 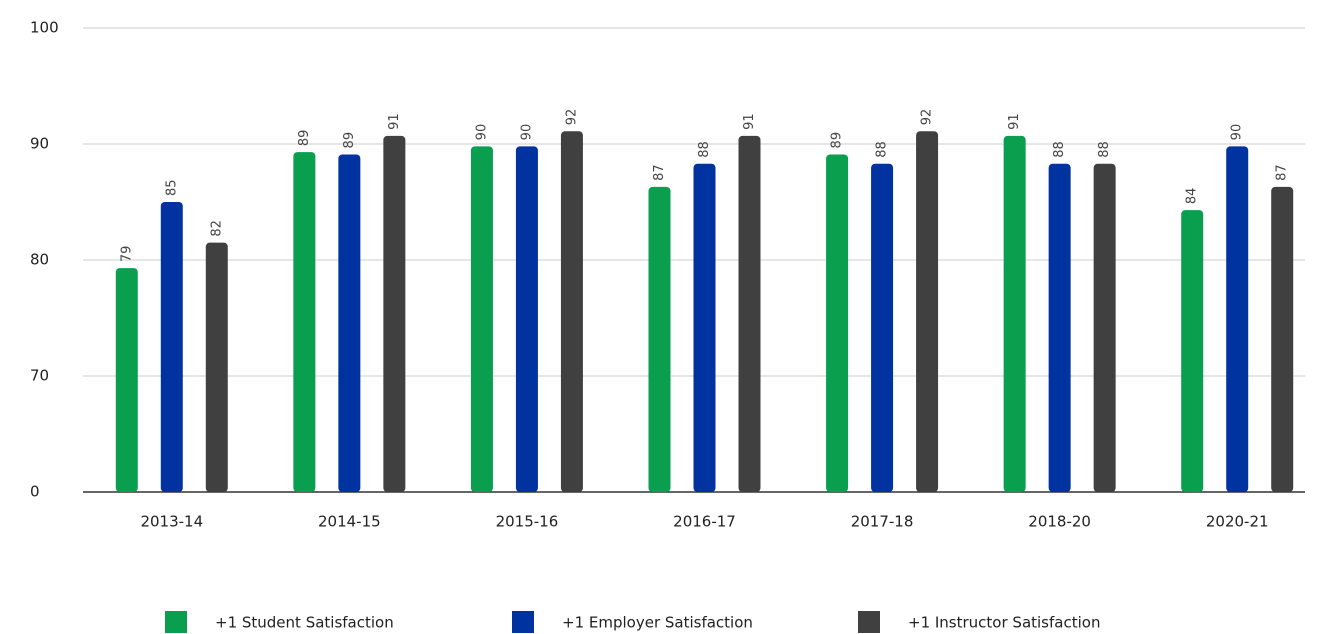 What do you see at coordinates (657, 623) in the screenshot?
I see `legend-label: +1 Employer Satisfaction` at bounding box center [657, 623].